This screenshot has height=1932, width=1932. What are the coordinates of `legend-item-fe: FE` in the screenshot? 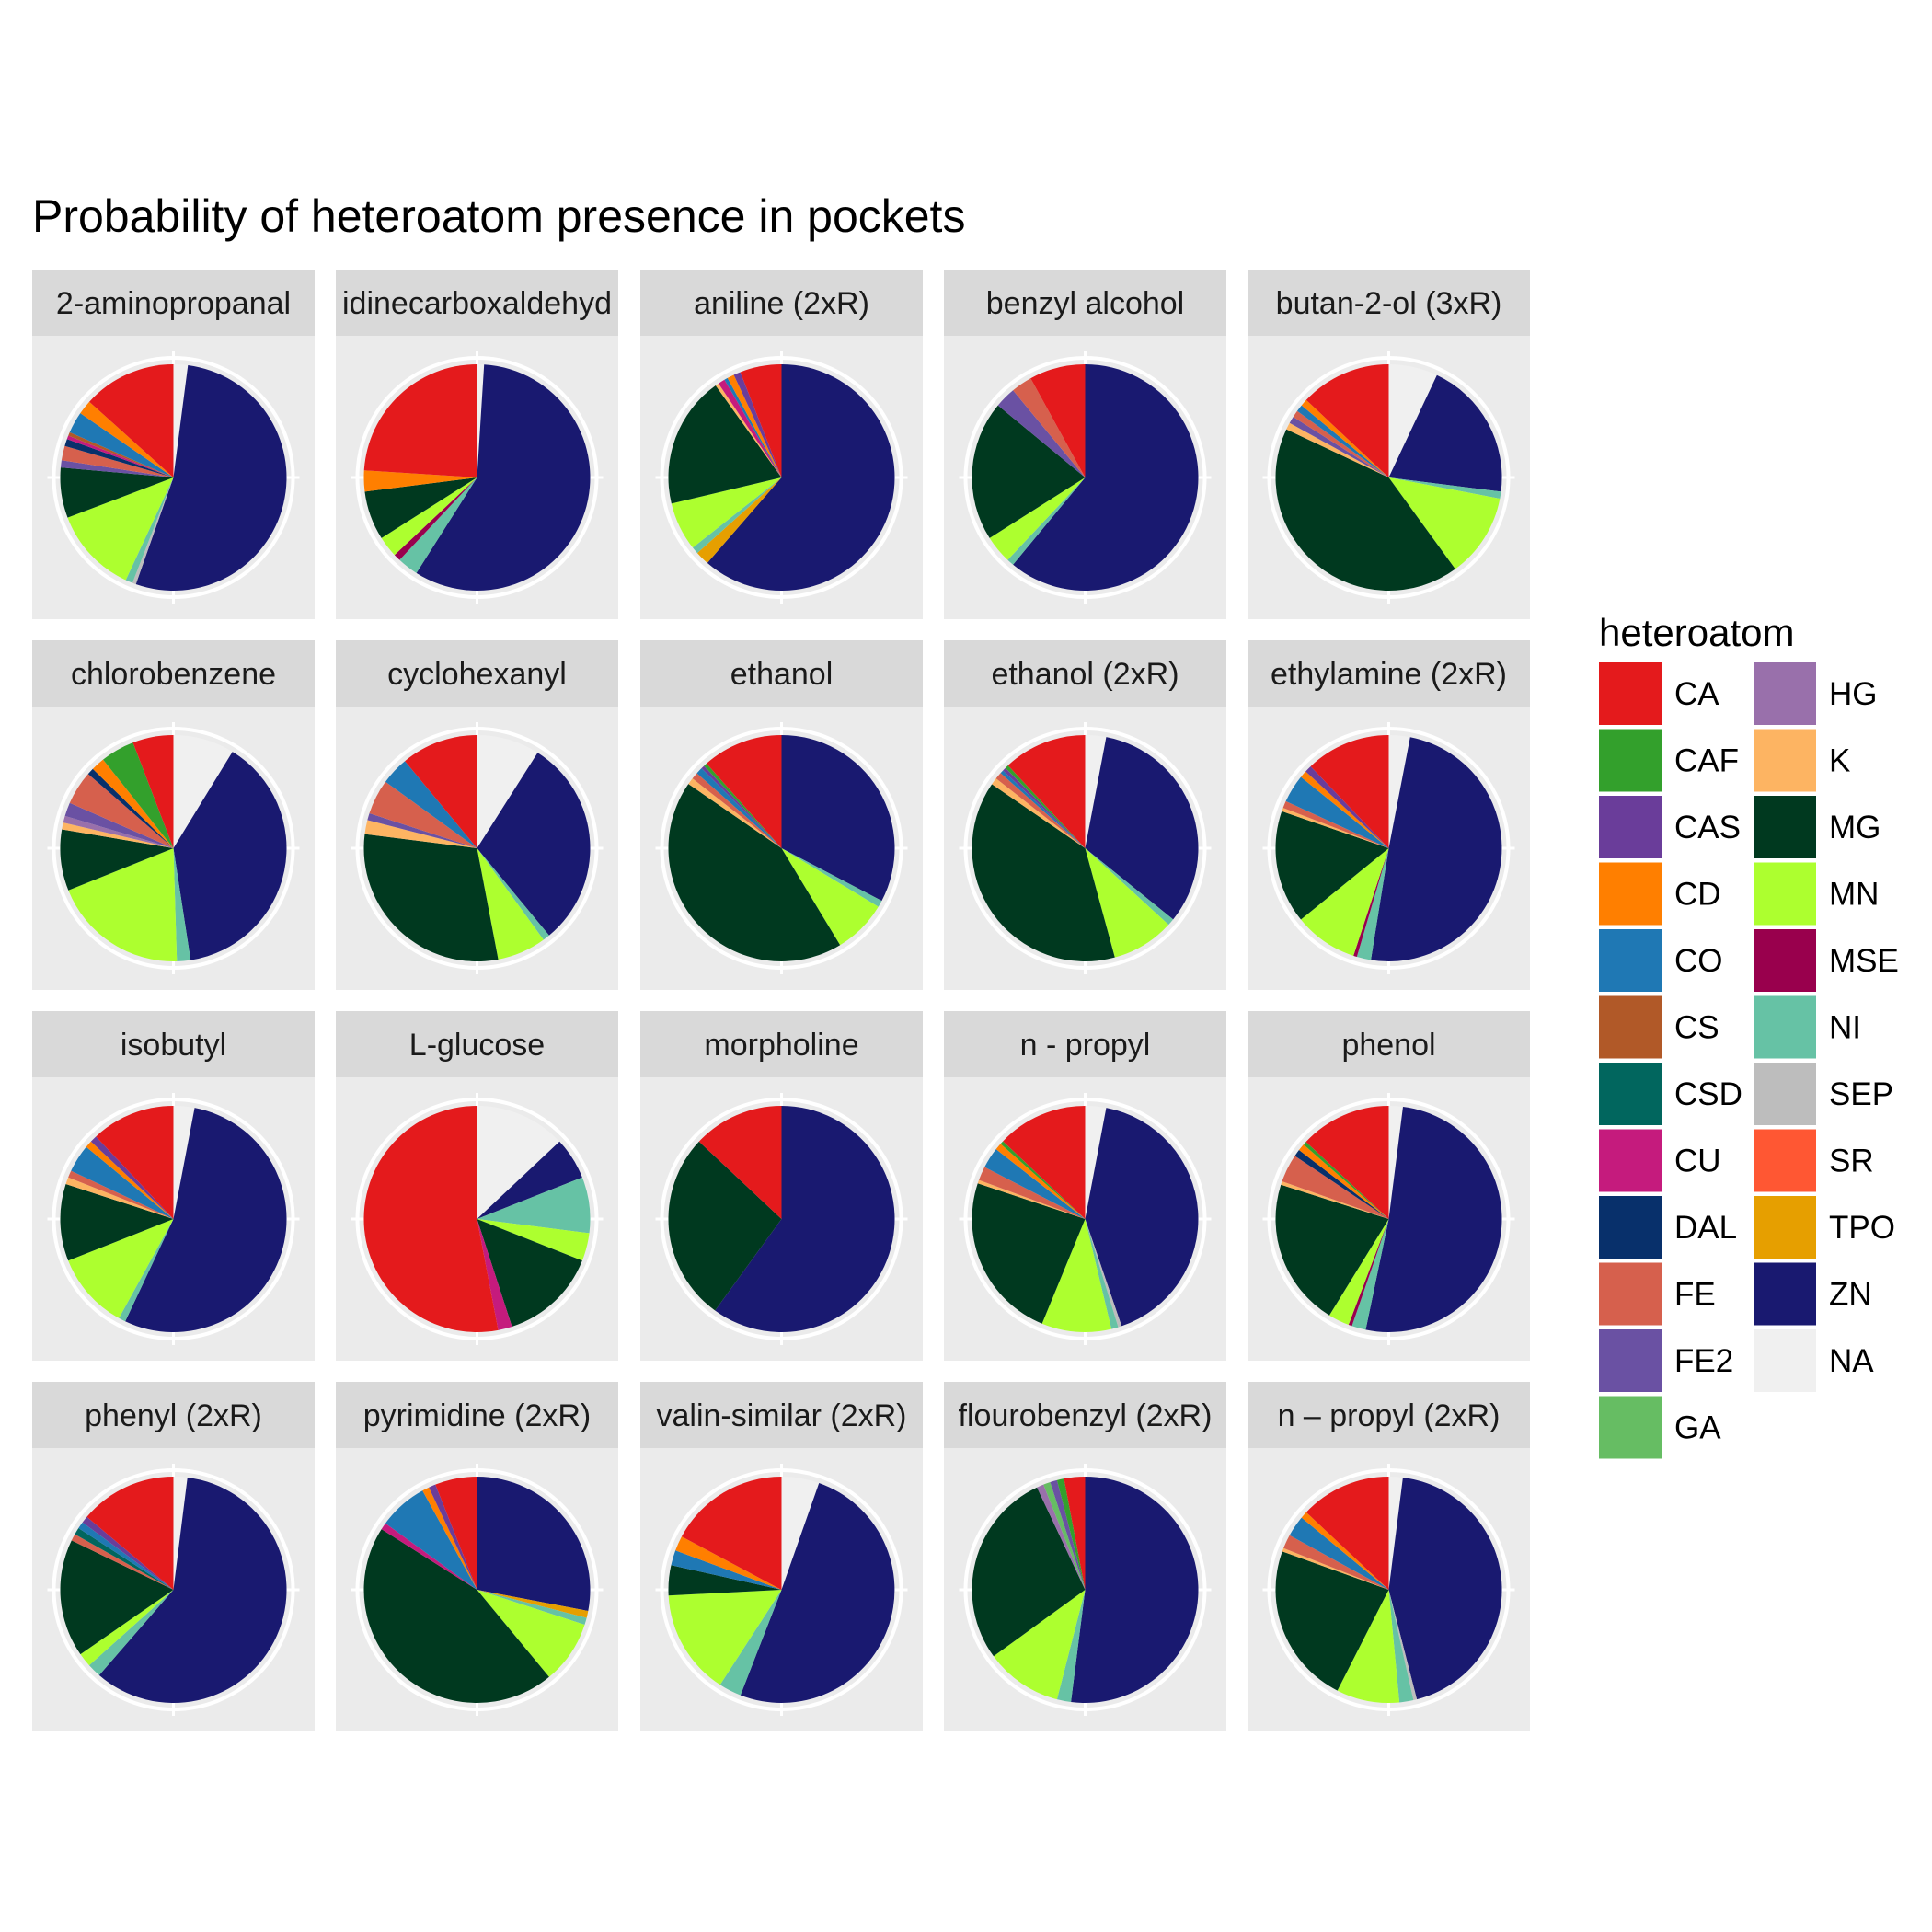 It's located at (1657, 1294).